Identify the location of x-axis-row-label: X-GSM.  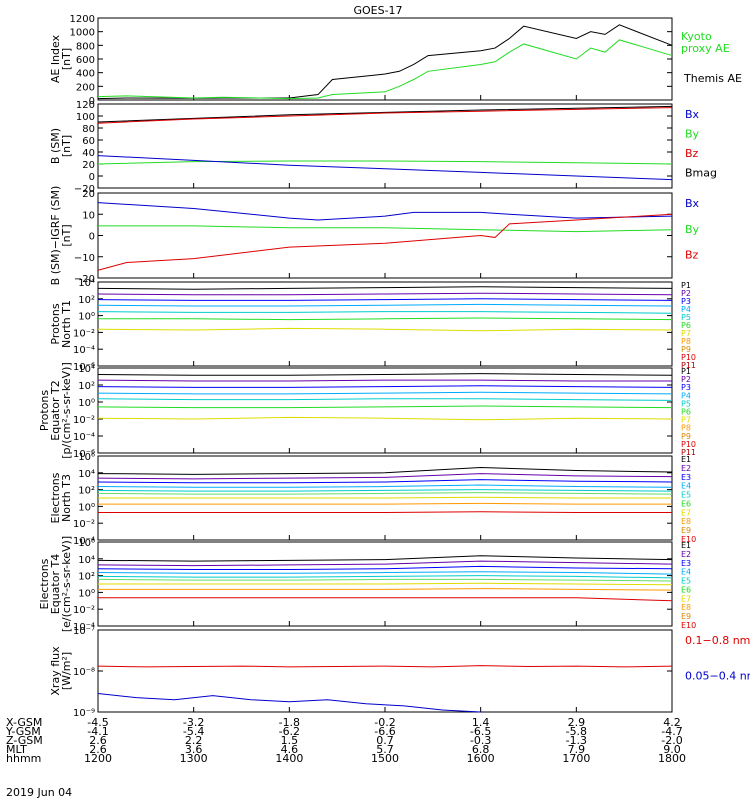
(24, 722).